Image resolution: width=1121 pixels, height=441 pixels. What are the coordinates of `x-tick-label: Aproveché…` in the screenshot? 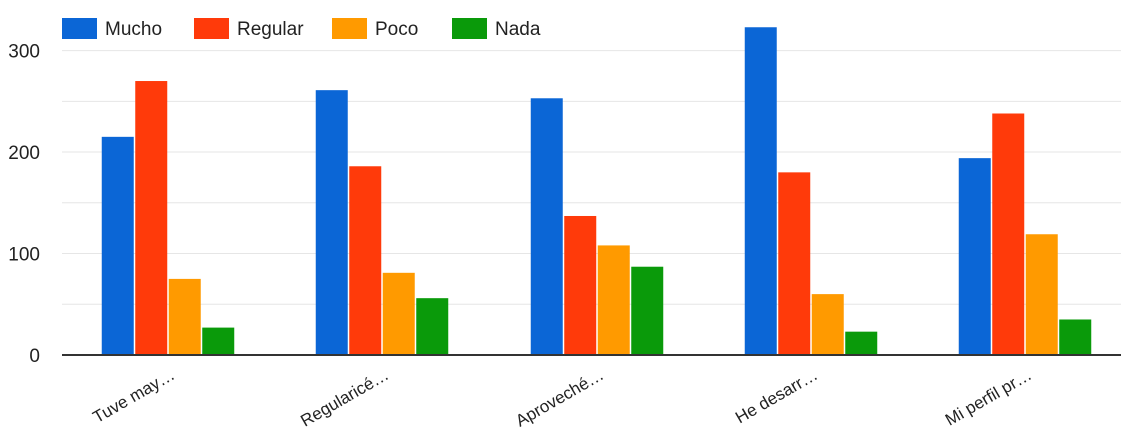 It's located at (559, 398).